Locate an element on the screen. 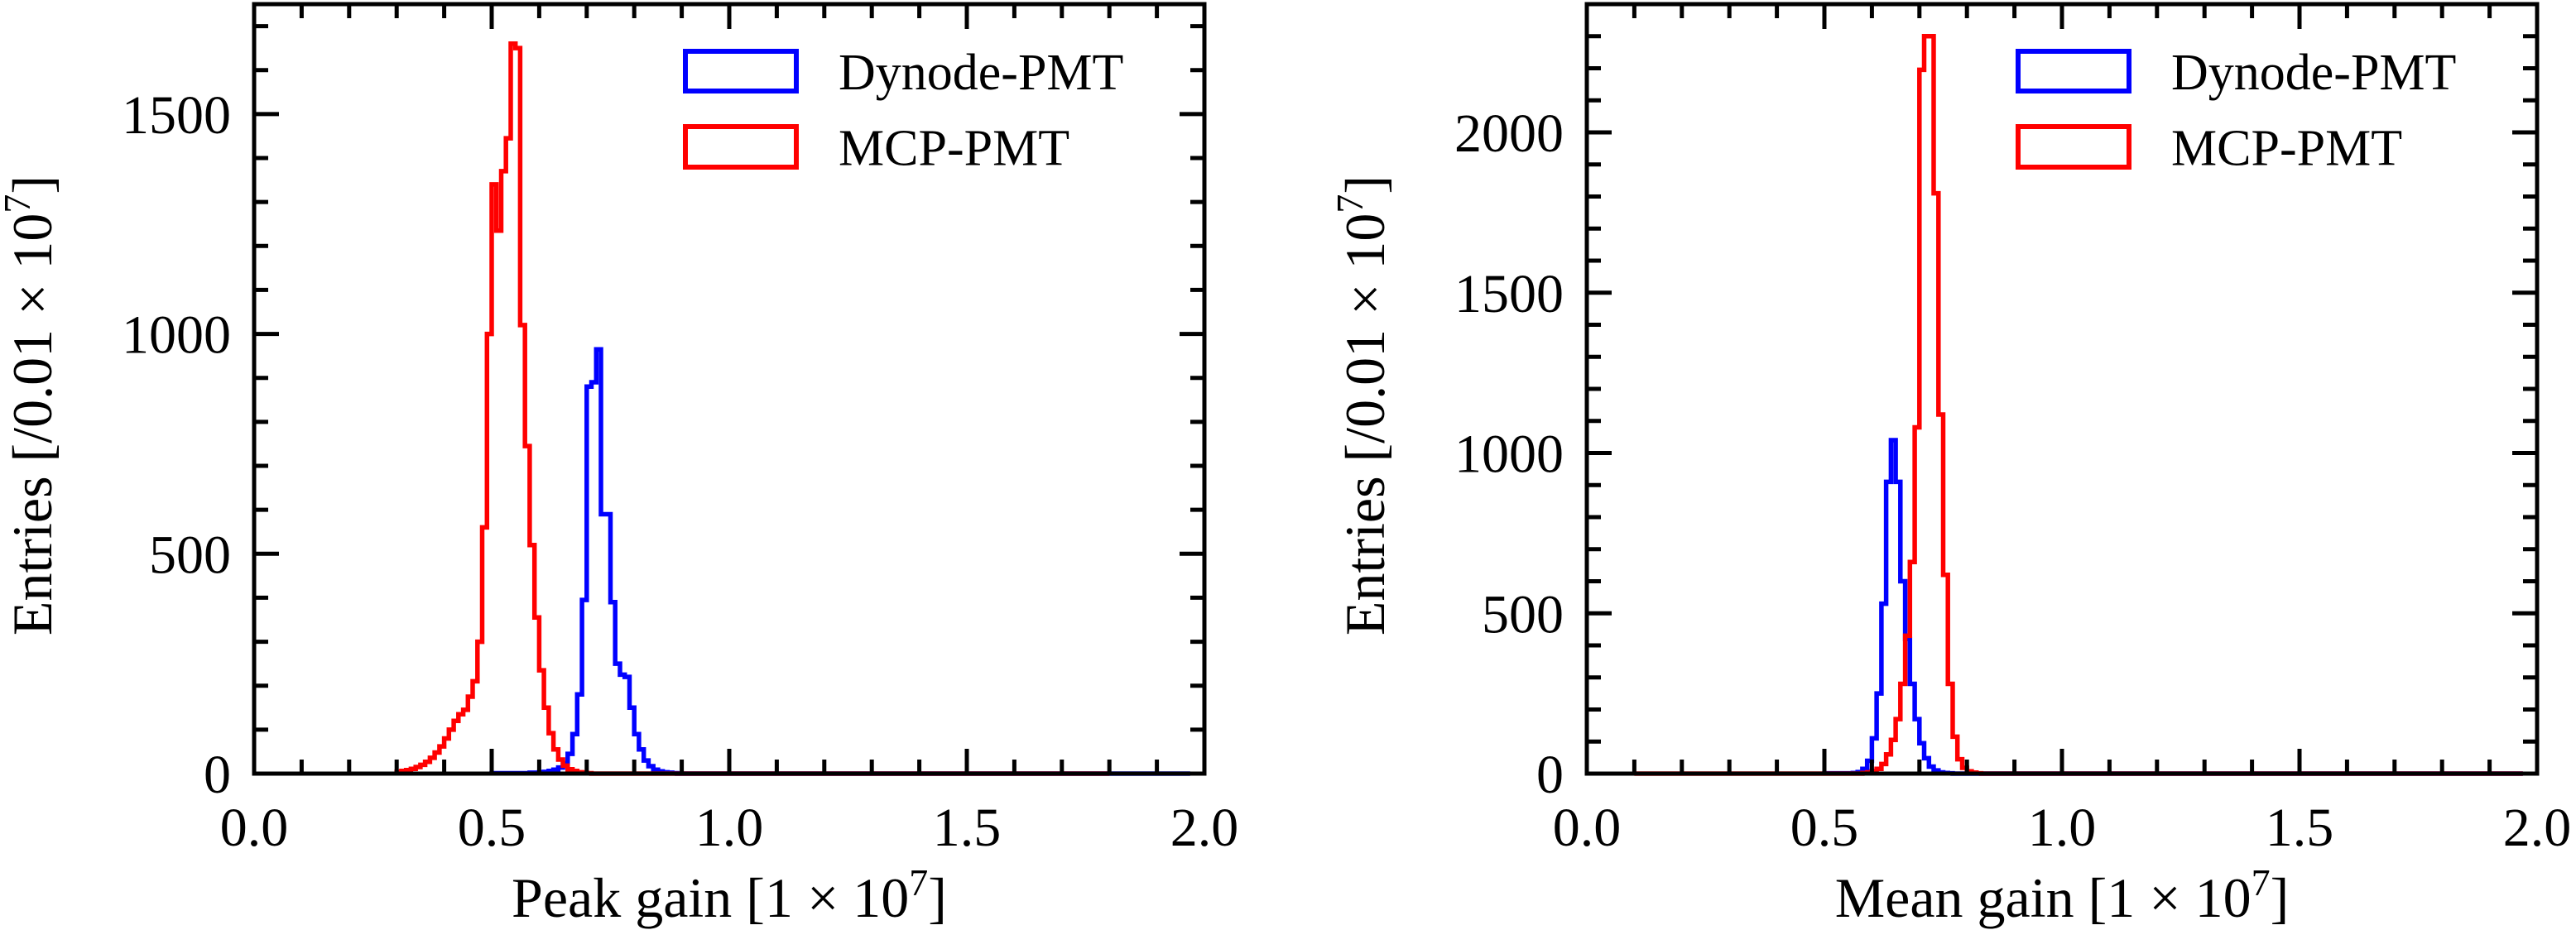 This screenshot has height=930, width=2576. x-tick-label-right-0: 0.0 is located at coordinates (1587, 828).